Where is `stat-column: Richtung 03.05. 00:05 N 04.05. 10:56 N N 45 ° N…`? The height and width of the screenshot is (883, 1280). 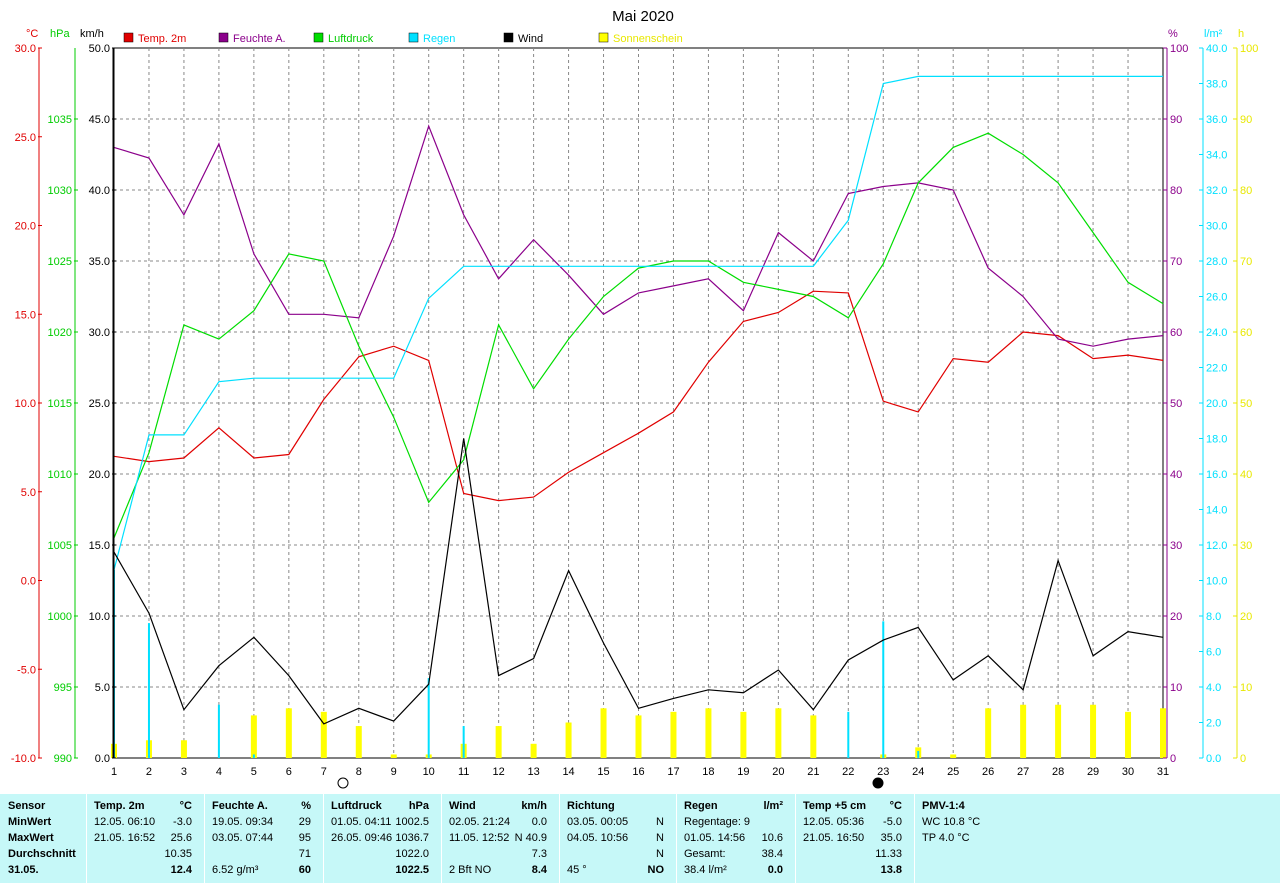
stat-column: Richtung 03.05. 00:05 N 04.05. 10:56 N N 45 ° N… is located at coordinates (615, 838).